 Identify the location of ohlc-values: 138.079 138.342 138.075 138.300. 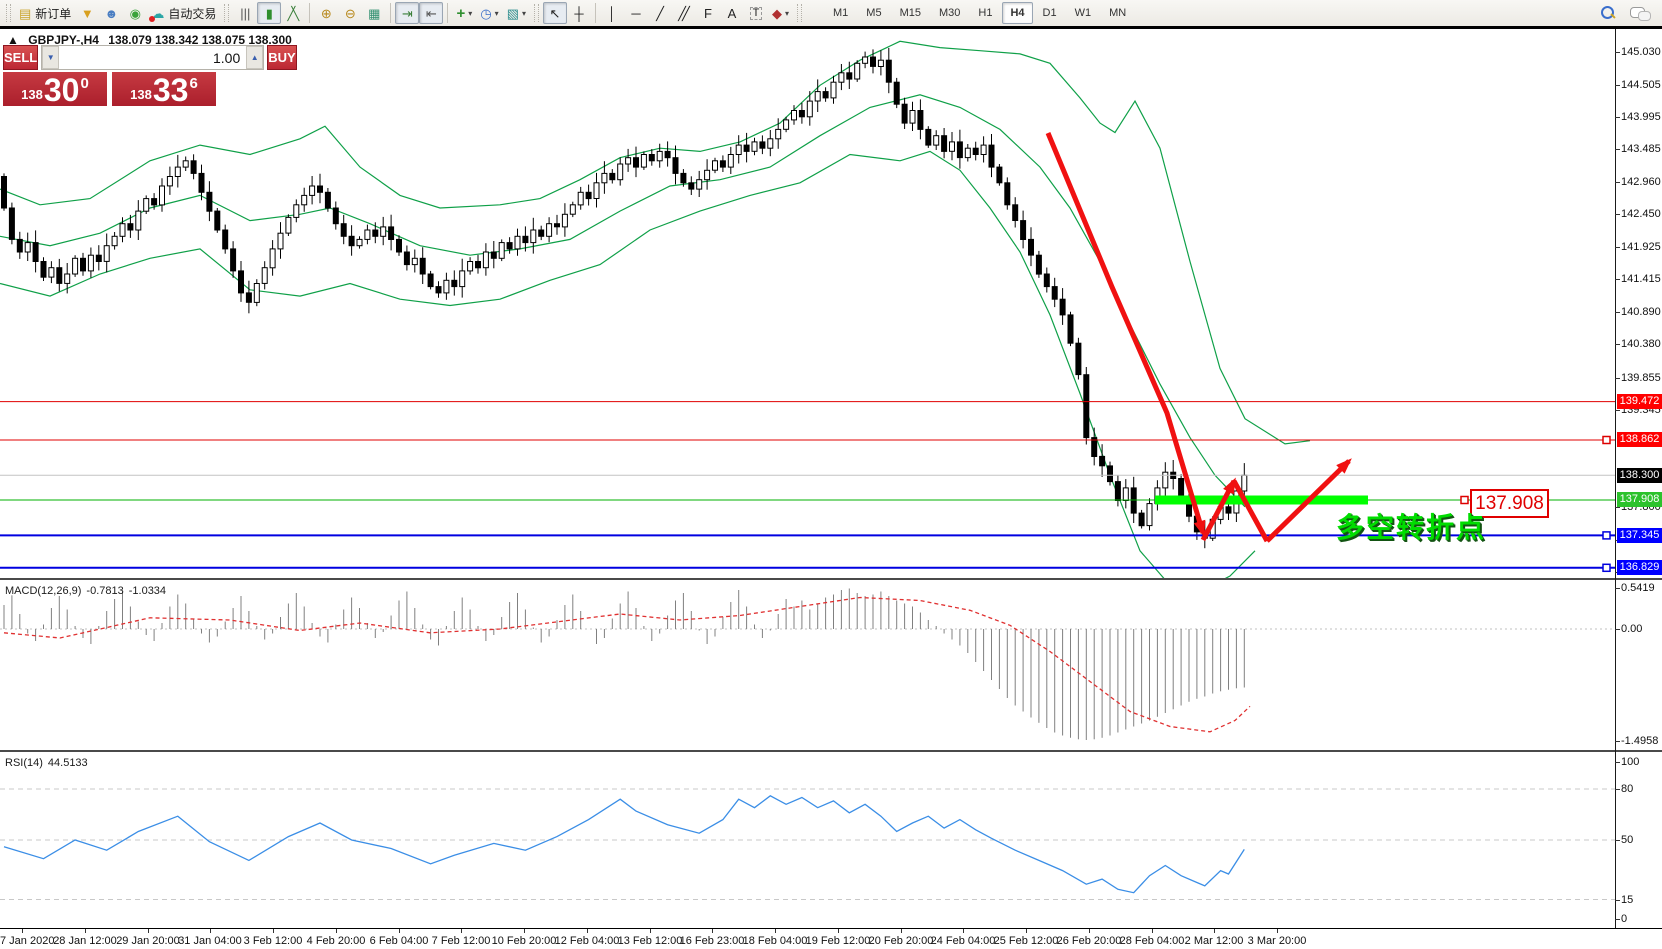
(200, 40).